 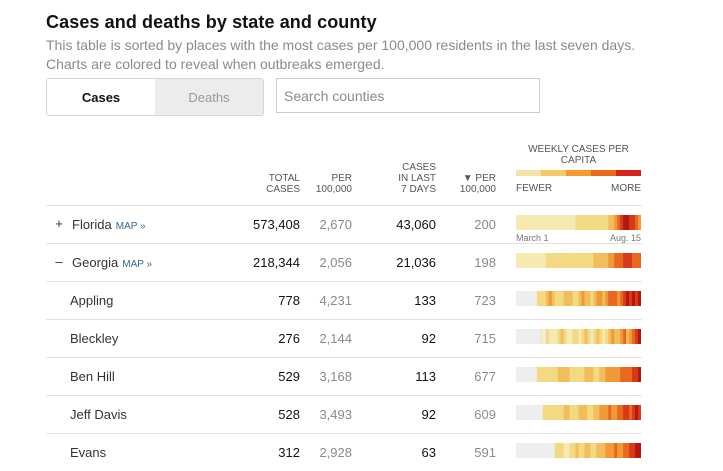 What do you see at coordinates (344, 262) in the screenshot?
I see `state-row: – Georgia MAP » 218,344 2,056 21,036 198` at bounding box center [344, 262].